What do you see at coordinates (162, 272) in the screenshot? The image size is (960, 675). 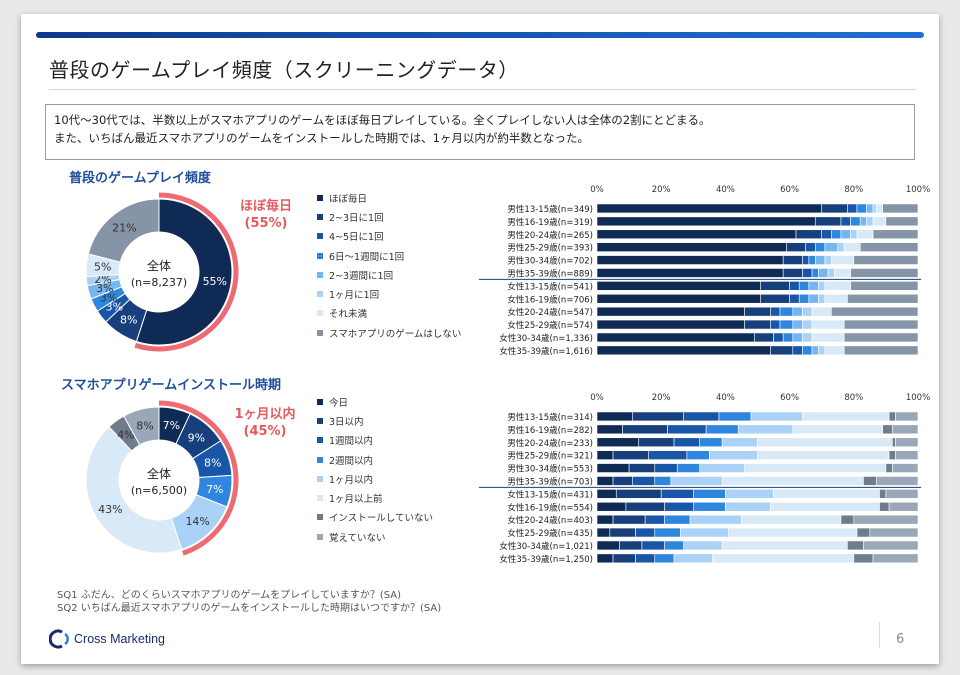 I see `donut-chart-play-frequency: 55%8%3%3%3%2%5%21%全体(n=8,237)` at bounding box center [162, 272].